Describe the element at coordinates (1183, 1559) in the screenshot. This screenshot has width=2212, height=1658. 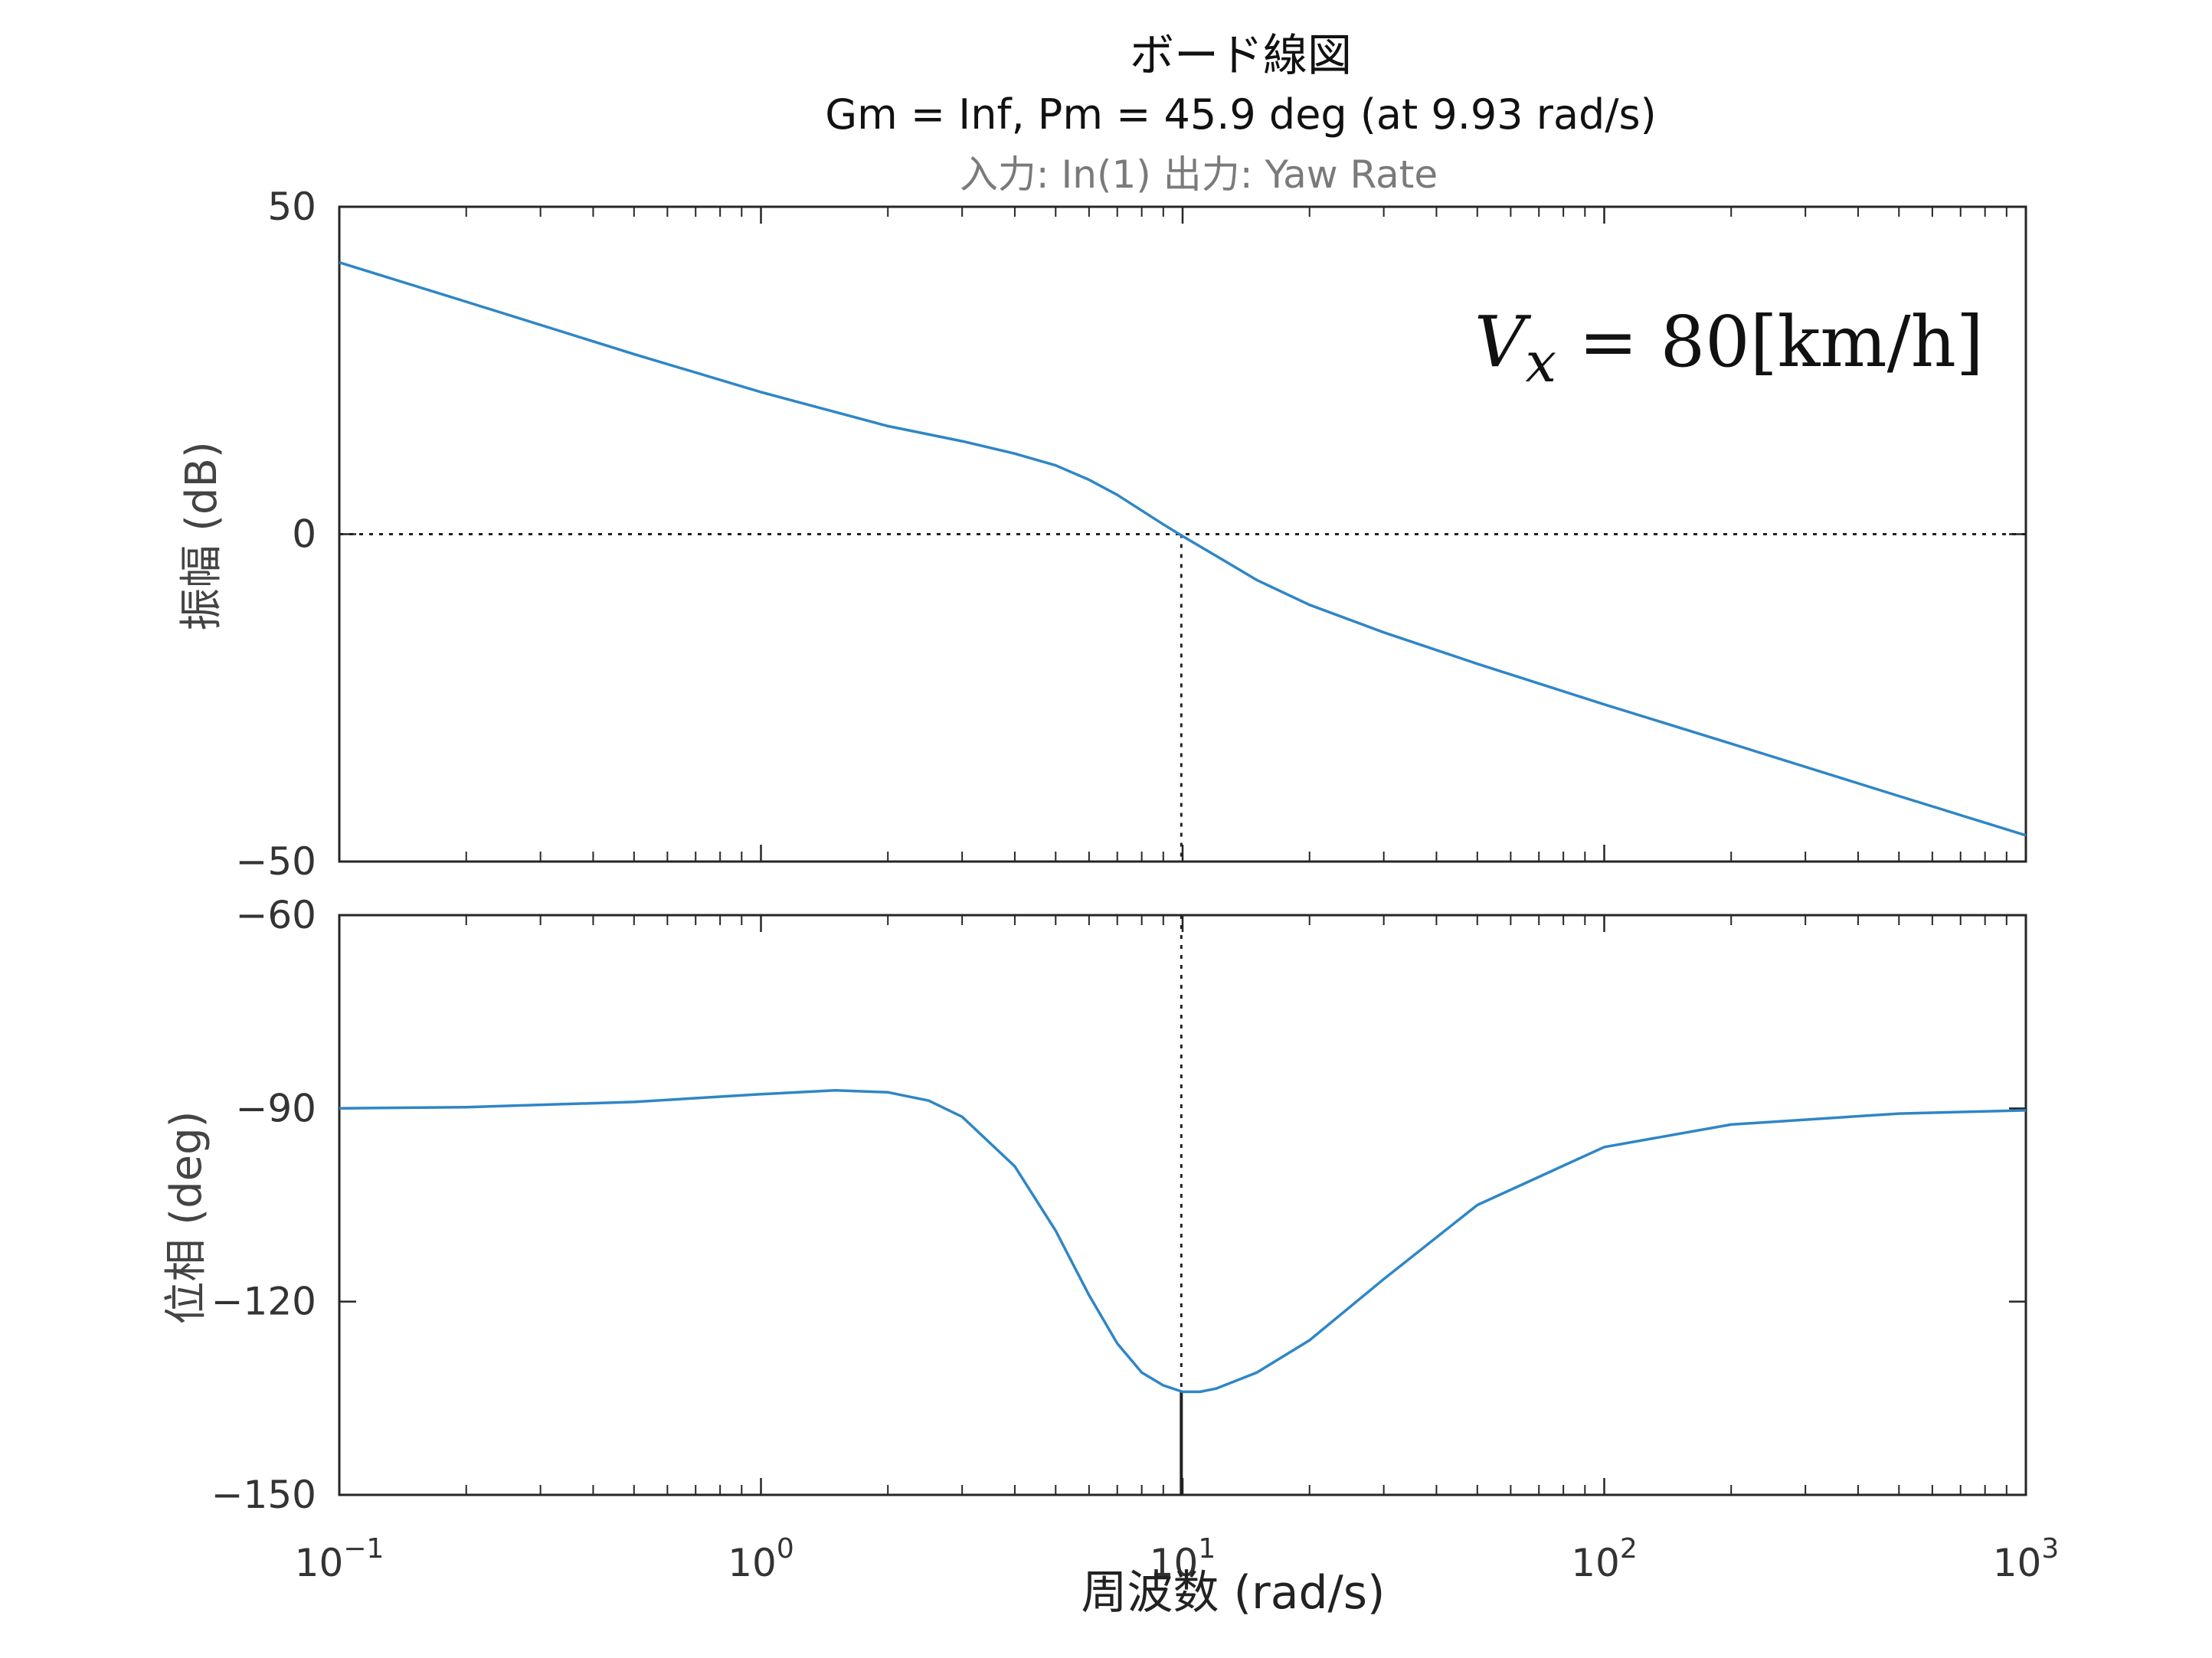
I see `x-tick-label: 10¹` at that location.